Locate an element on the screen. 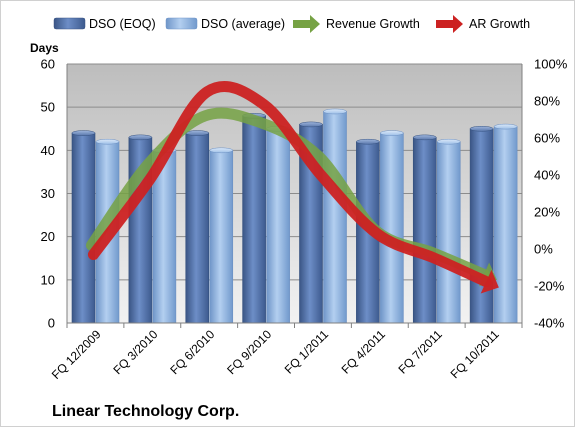 Image resolution: width=575 pixels, height=427 pixels. bar-cap-dso-eoq-fq-10-2011 is located at coordinates (481, 129).